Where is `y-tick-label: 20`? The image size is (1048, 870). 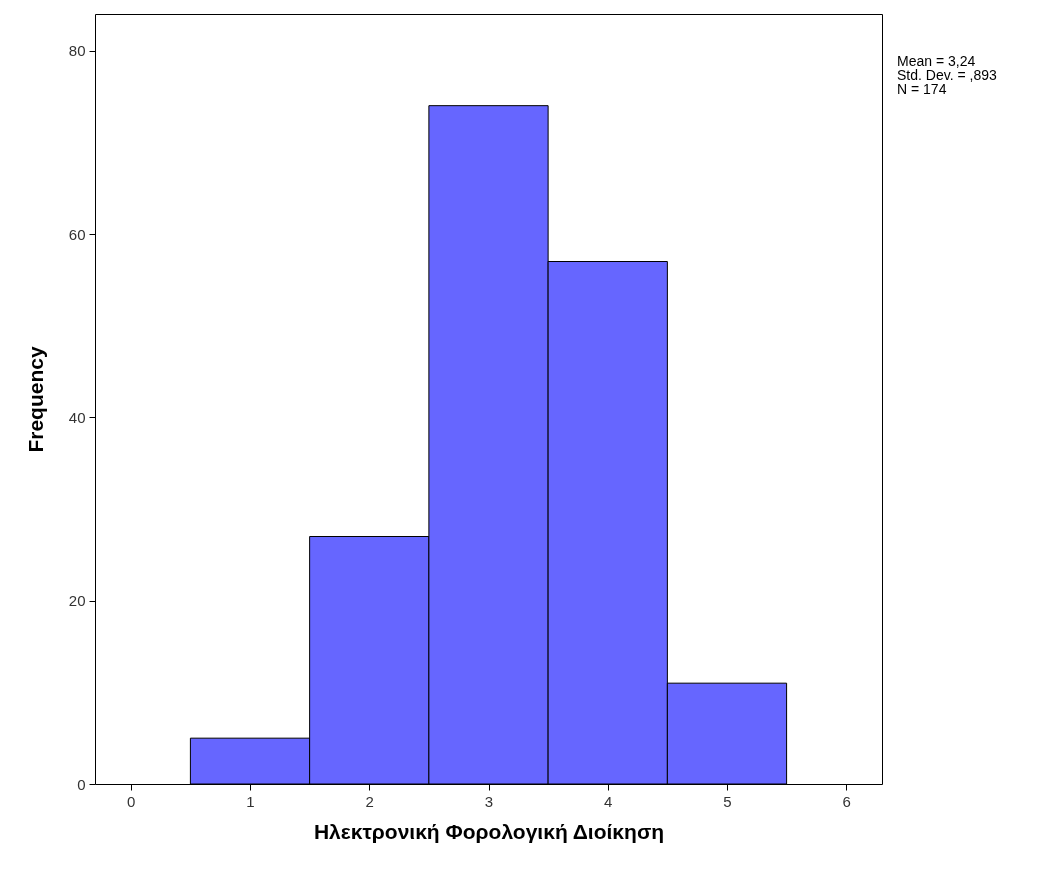 y-tick-label: 20 is located at coordinates (77, 601).